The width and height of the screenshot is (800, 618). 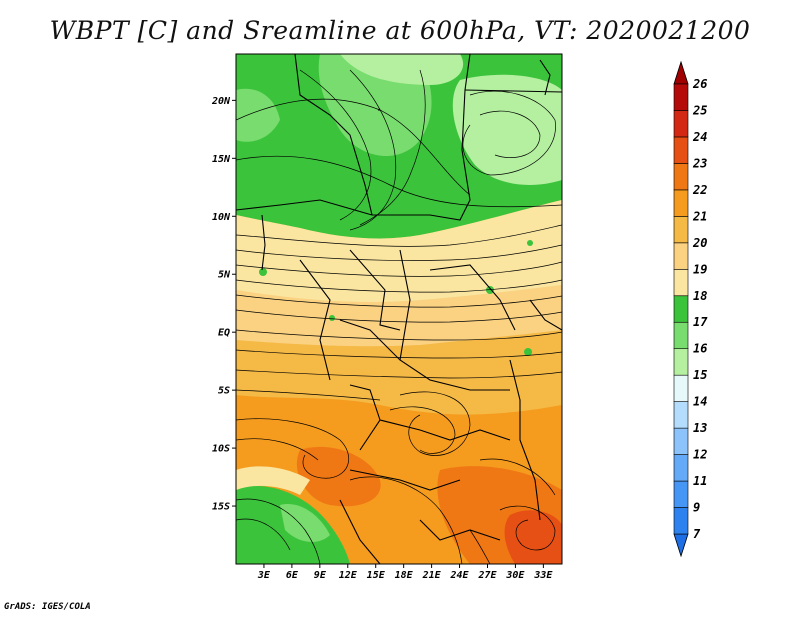 I want to click on colorbar-level-label: 12, so click(x=700, y=455).